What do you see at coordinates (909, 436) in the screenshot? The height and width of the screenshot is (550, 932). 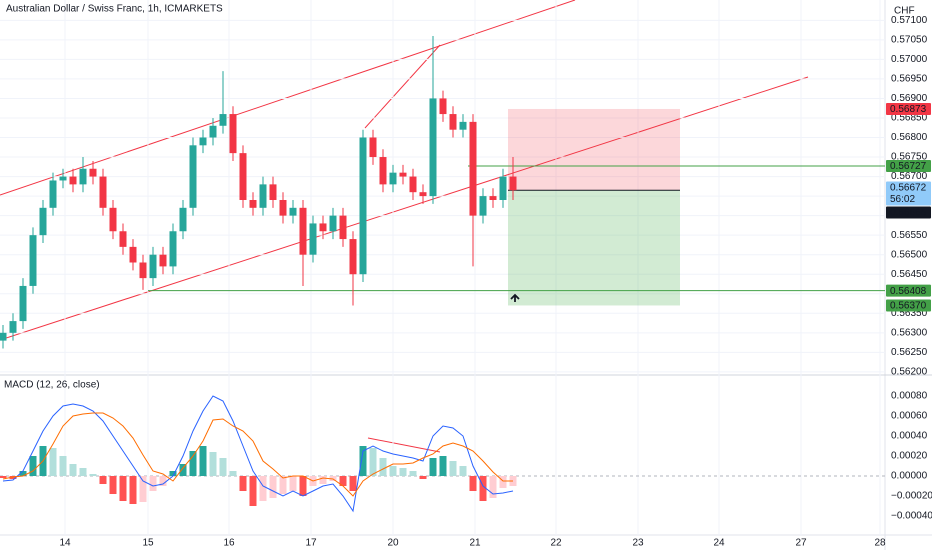 I see `macd-tick-label: 0.00040` at bounding box center [909, 436].